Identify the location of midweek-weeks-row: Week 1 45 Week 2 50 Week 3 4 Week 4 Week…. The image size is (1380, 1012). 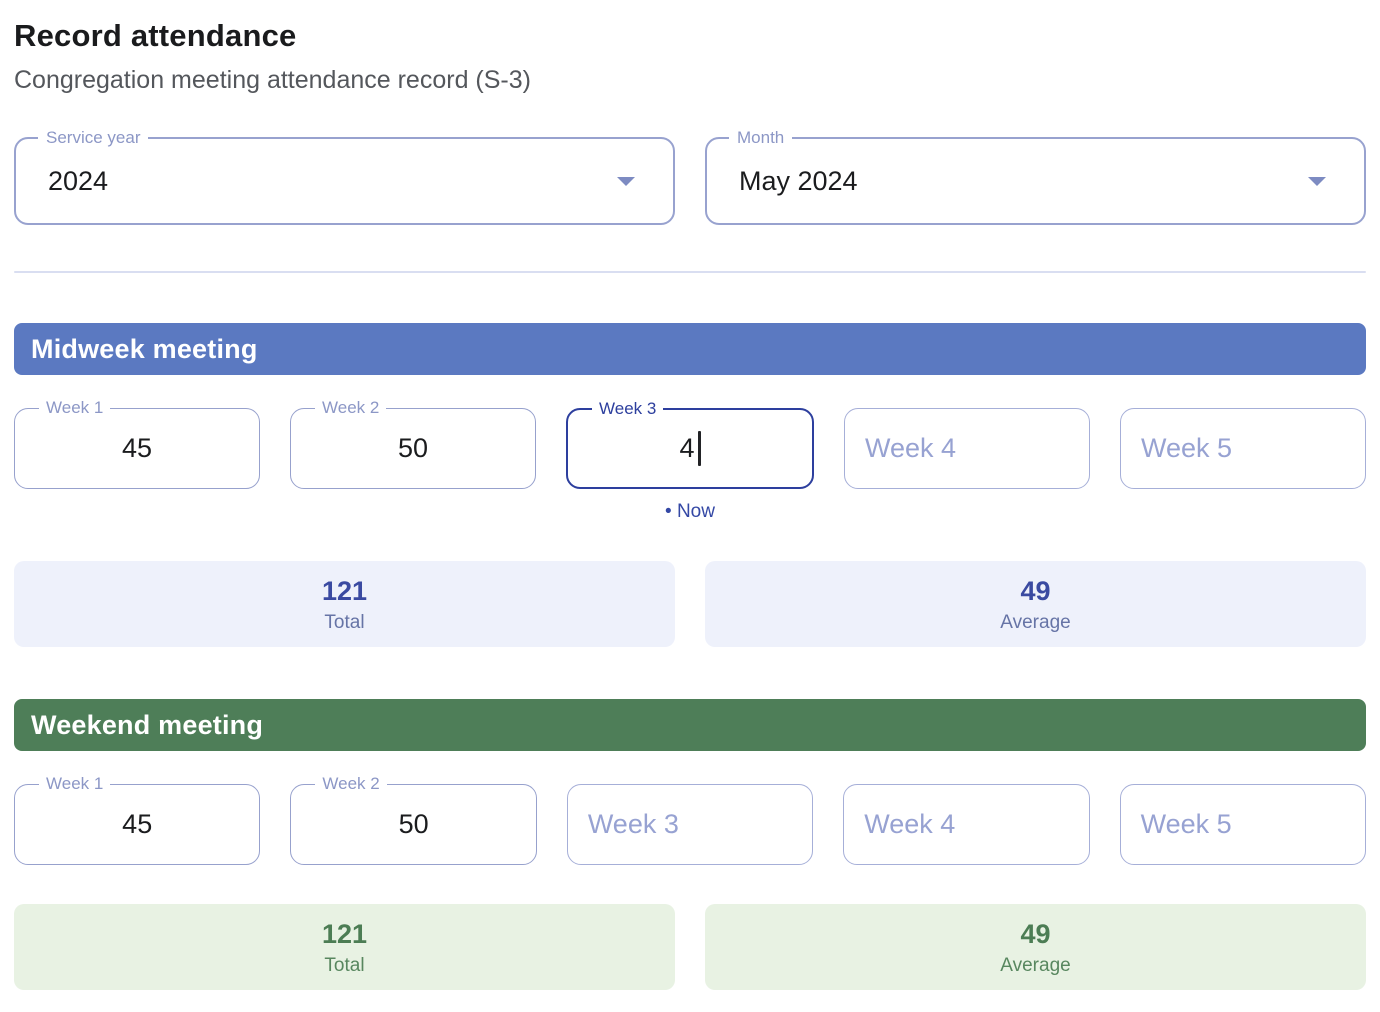
(690, 443).